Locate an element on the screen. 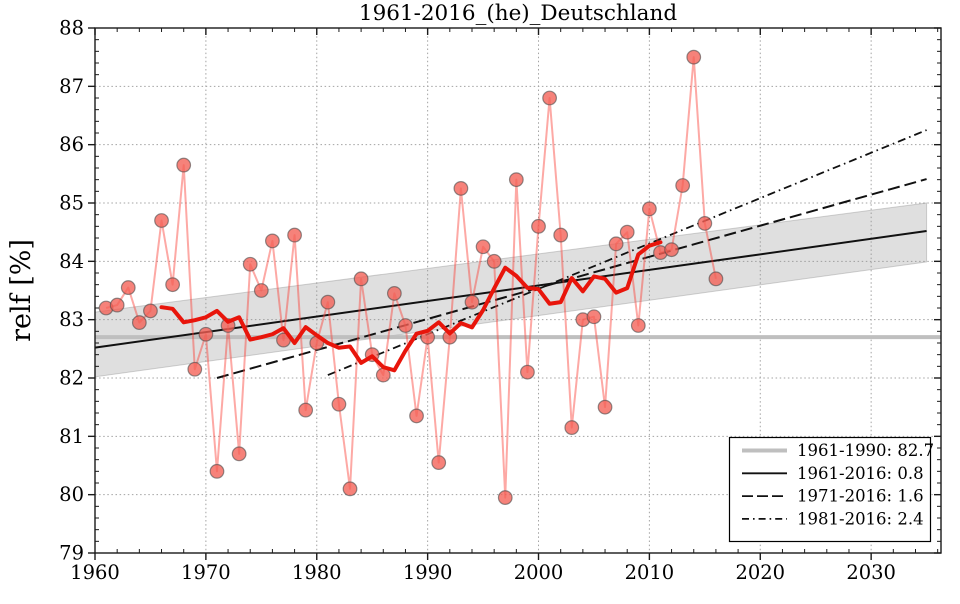 The width and height of the screenshot is (960, 604). y-tick-label: 79 is located at coordinates (71, 553).